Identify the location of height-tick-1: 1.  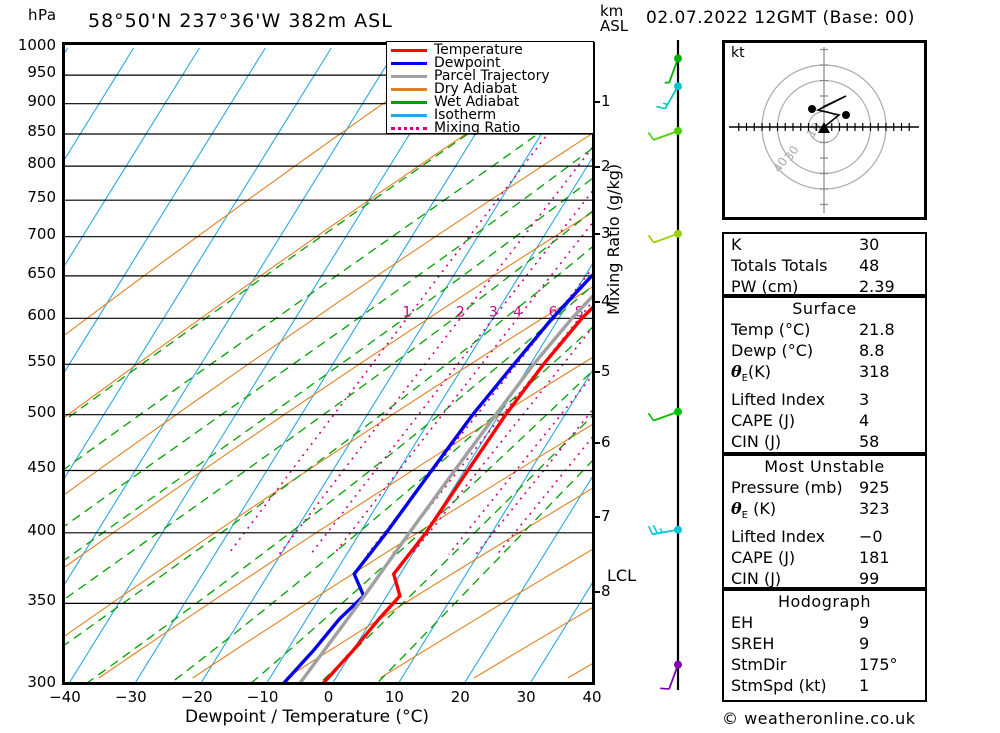
(606, 101).